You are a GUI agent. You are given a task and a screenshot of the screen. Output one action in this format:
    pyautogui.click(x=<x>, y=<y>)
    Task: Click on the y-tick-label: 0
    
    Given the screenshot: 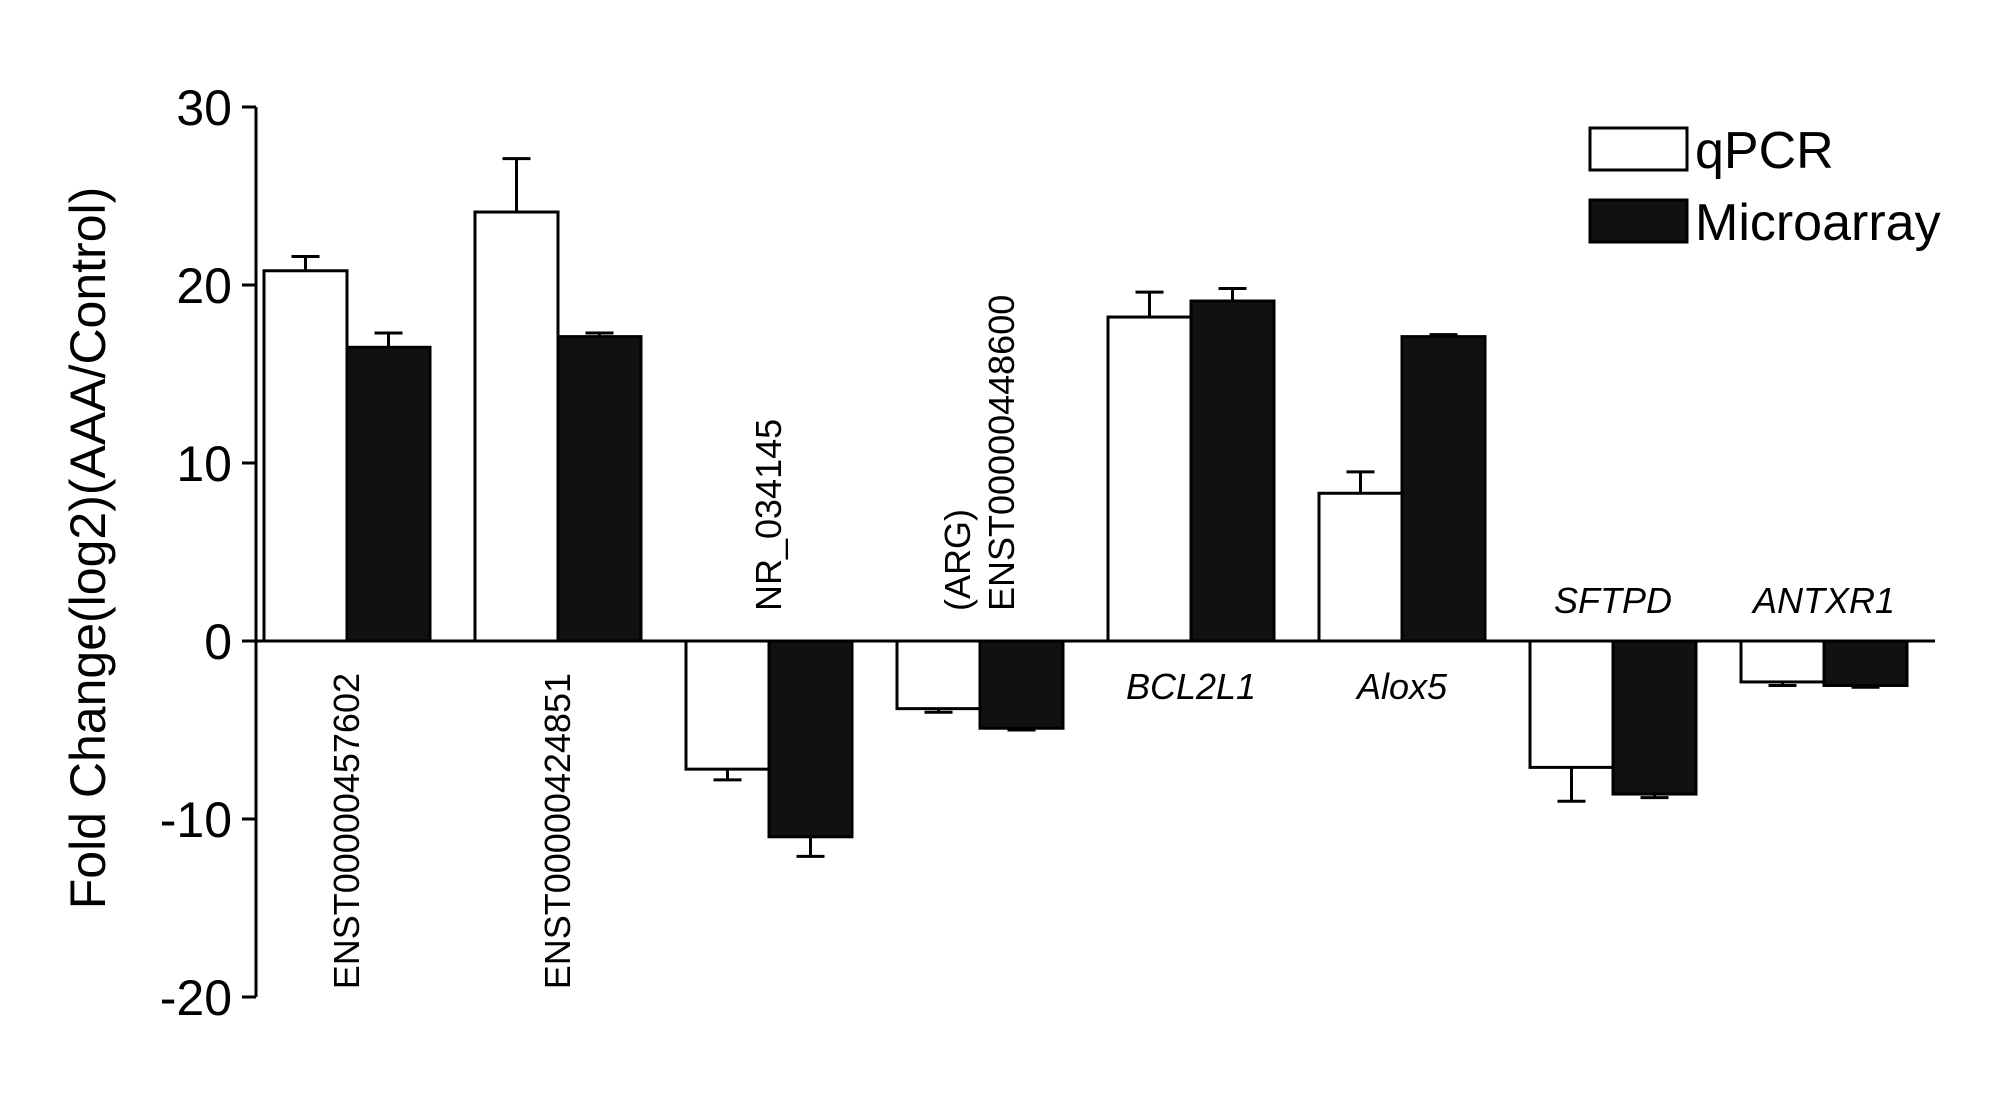 What is the action you would take?
    pyautogui.click(x=218, y=642)
    